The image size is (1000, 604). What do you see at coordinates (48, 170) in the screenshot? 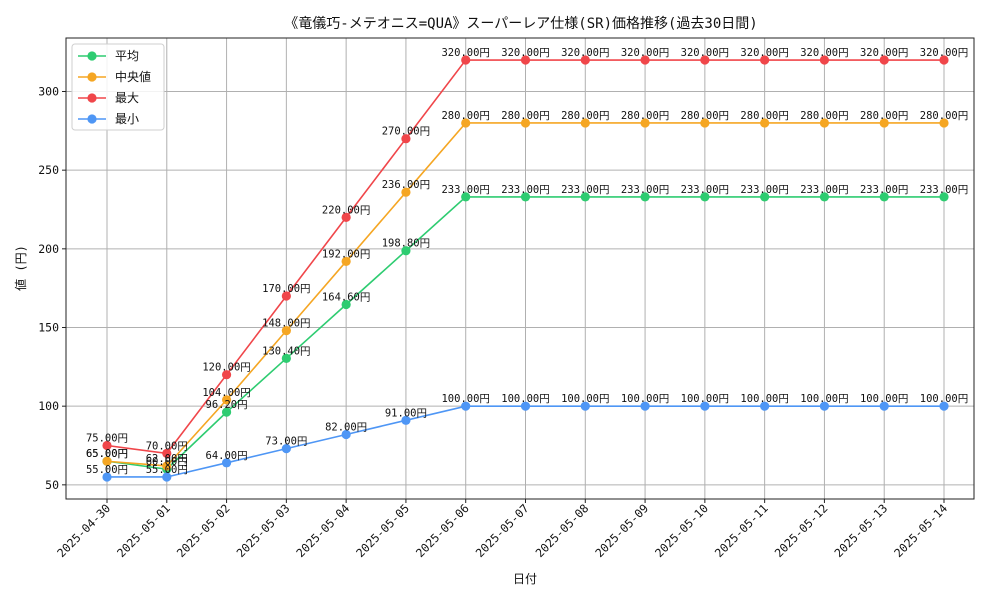
I see `y-tick-label: 250` at bounding box center [48, 170].